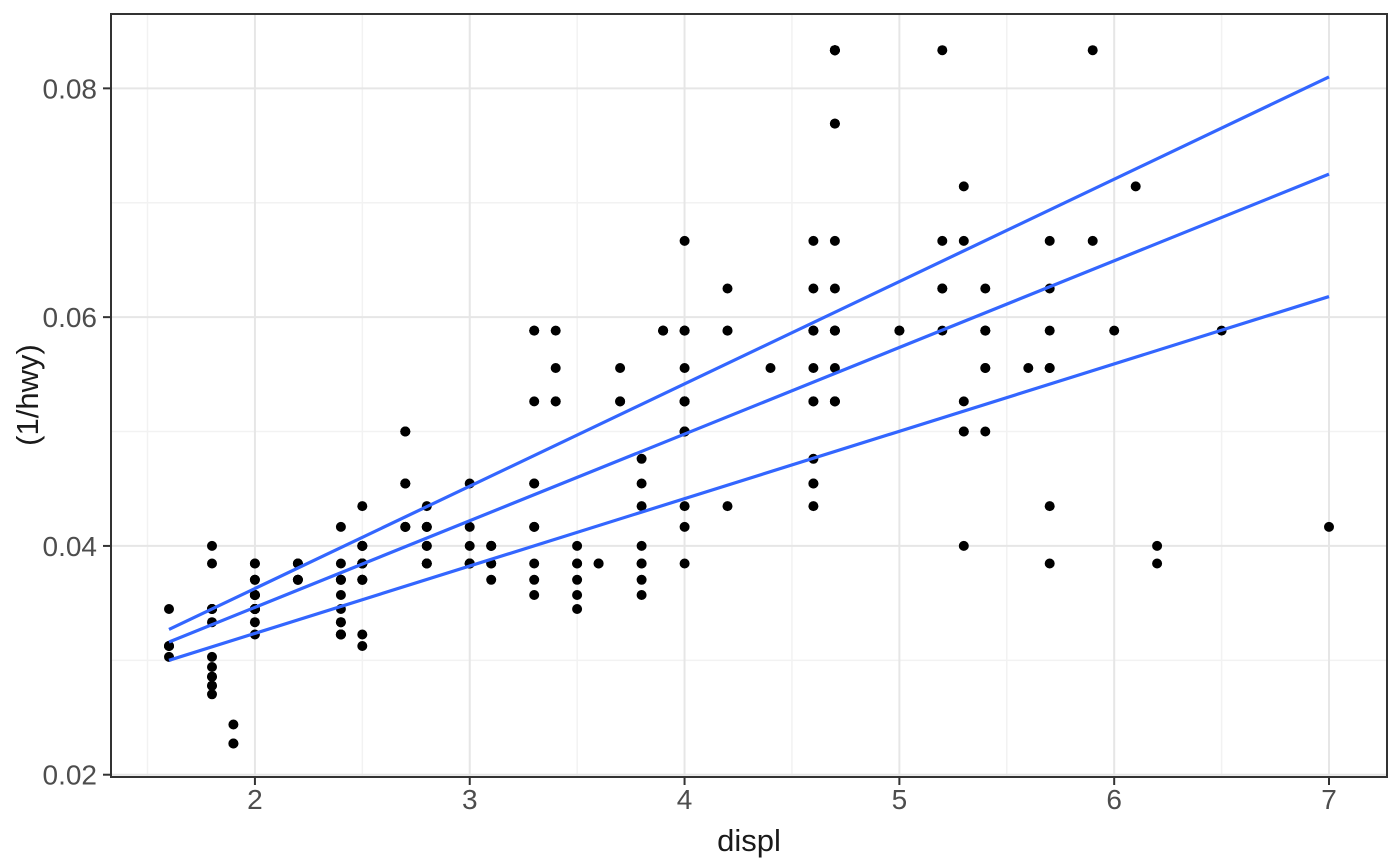 This screenshot has width=1400, height=866. What do you see at coordinates (70, 88) in the screenshot?
I see `y-tick-label: 0.08` at bounding box center [70, 88].